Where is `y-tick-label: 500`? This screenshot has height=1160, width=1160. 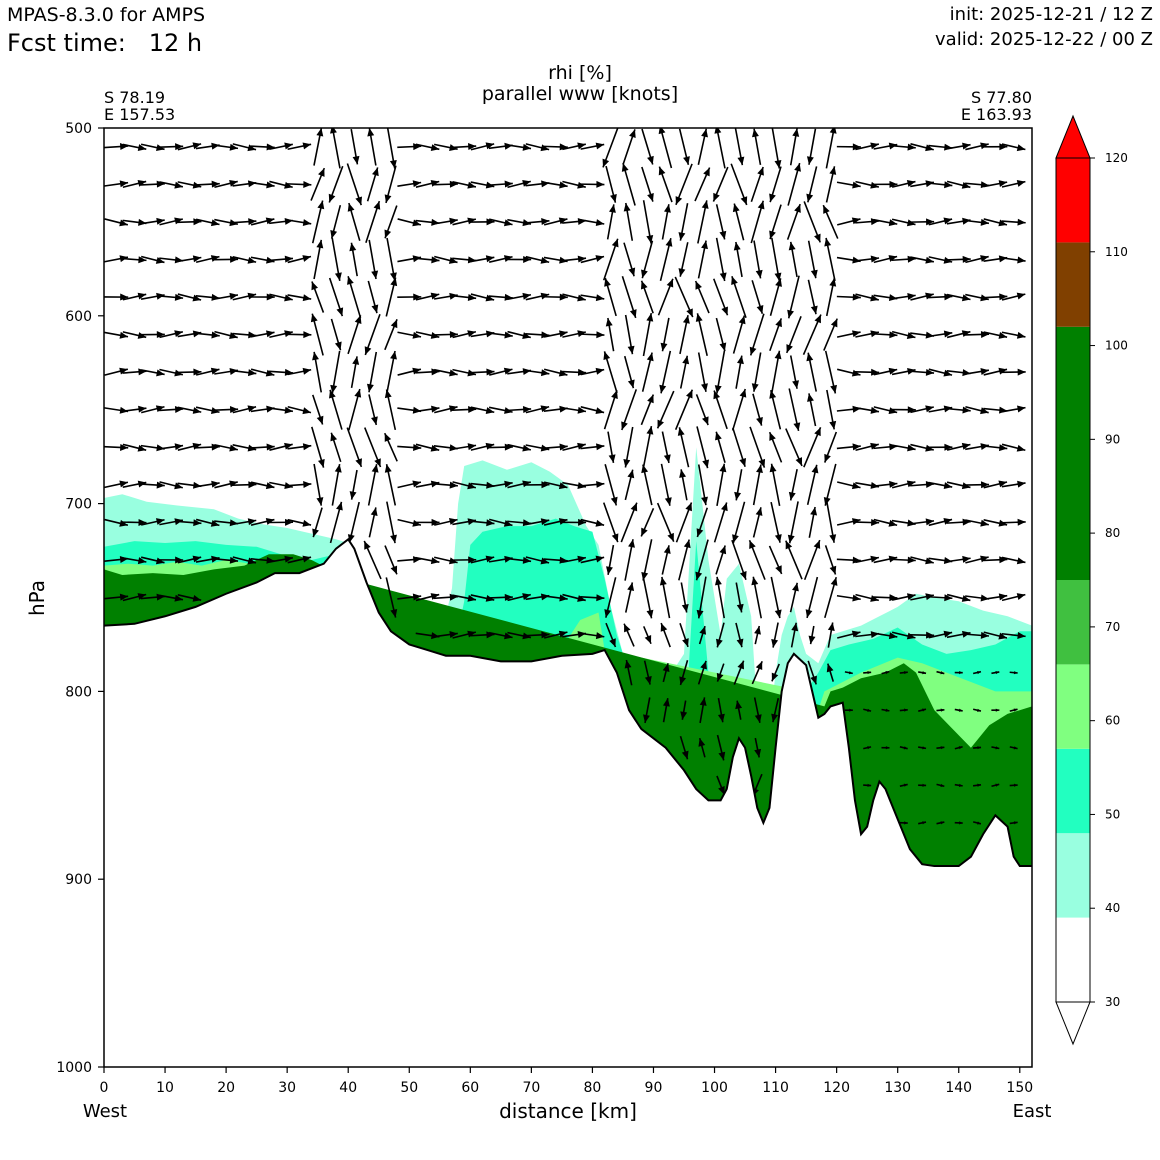 y-tick-label: 500 is located at coordinates (78, 129).